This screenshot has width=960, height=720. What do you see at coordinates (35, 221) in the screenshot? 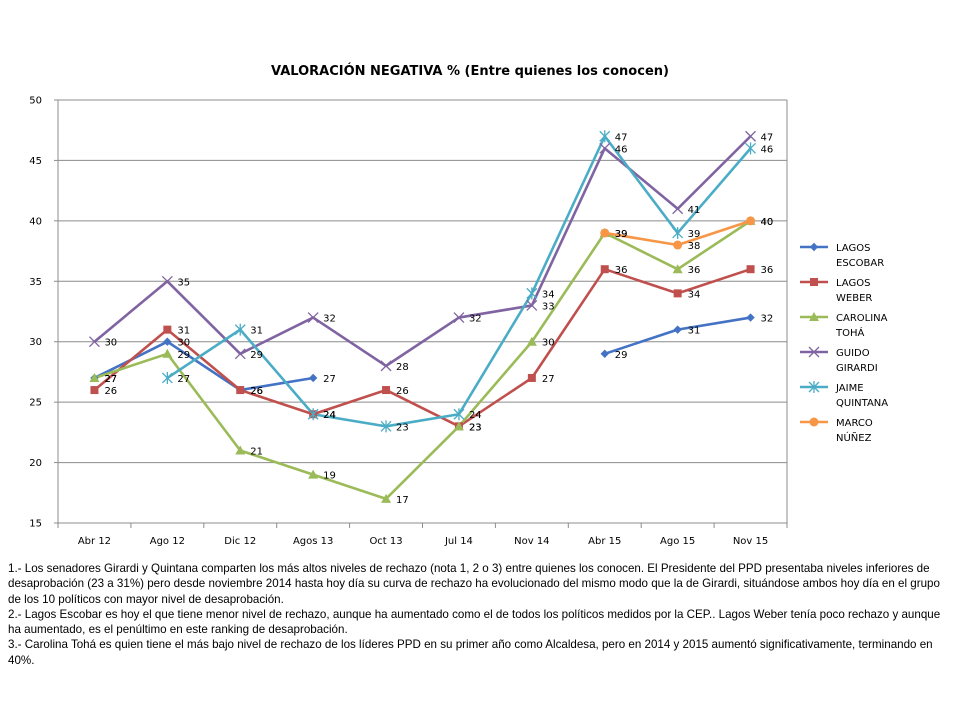
I see `y-tick-label: 40` at bounding box center [35, 221].